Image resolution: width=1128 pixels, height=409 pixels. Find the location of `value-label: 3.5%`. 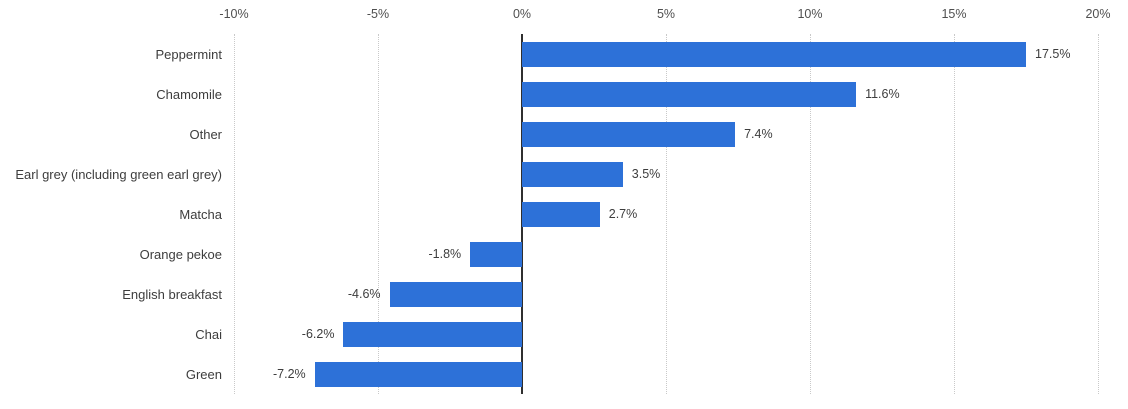

value-label: 3.5% is located at coordinates (646, 174).